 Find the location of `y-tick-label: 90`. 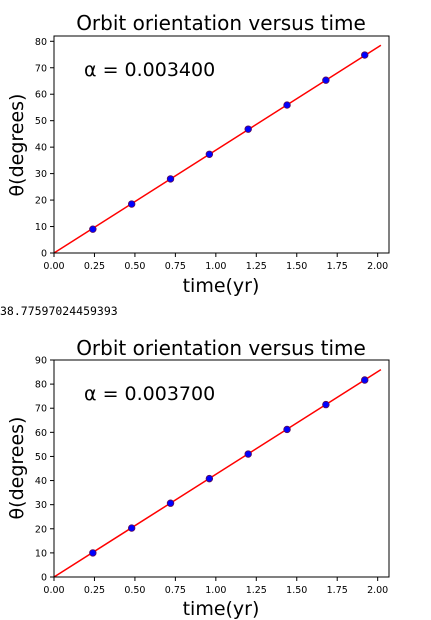

y-tick-label: 90 is located at coordinates (41, 361).